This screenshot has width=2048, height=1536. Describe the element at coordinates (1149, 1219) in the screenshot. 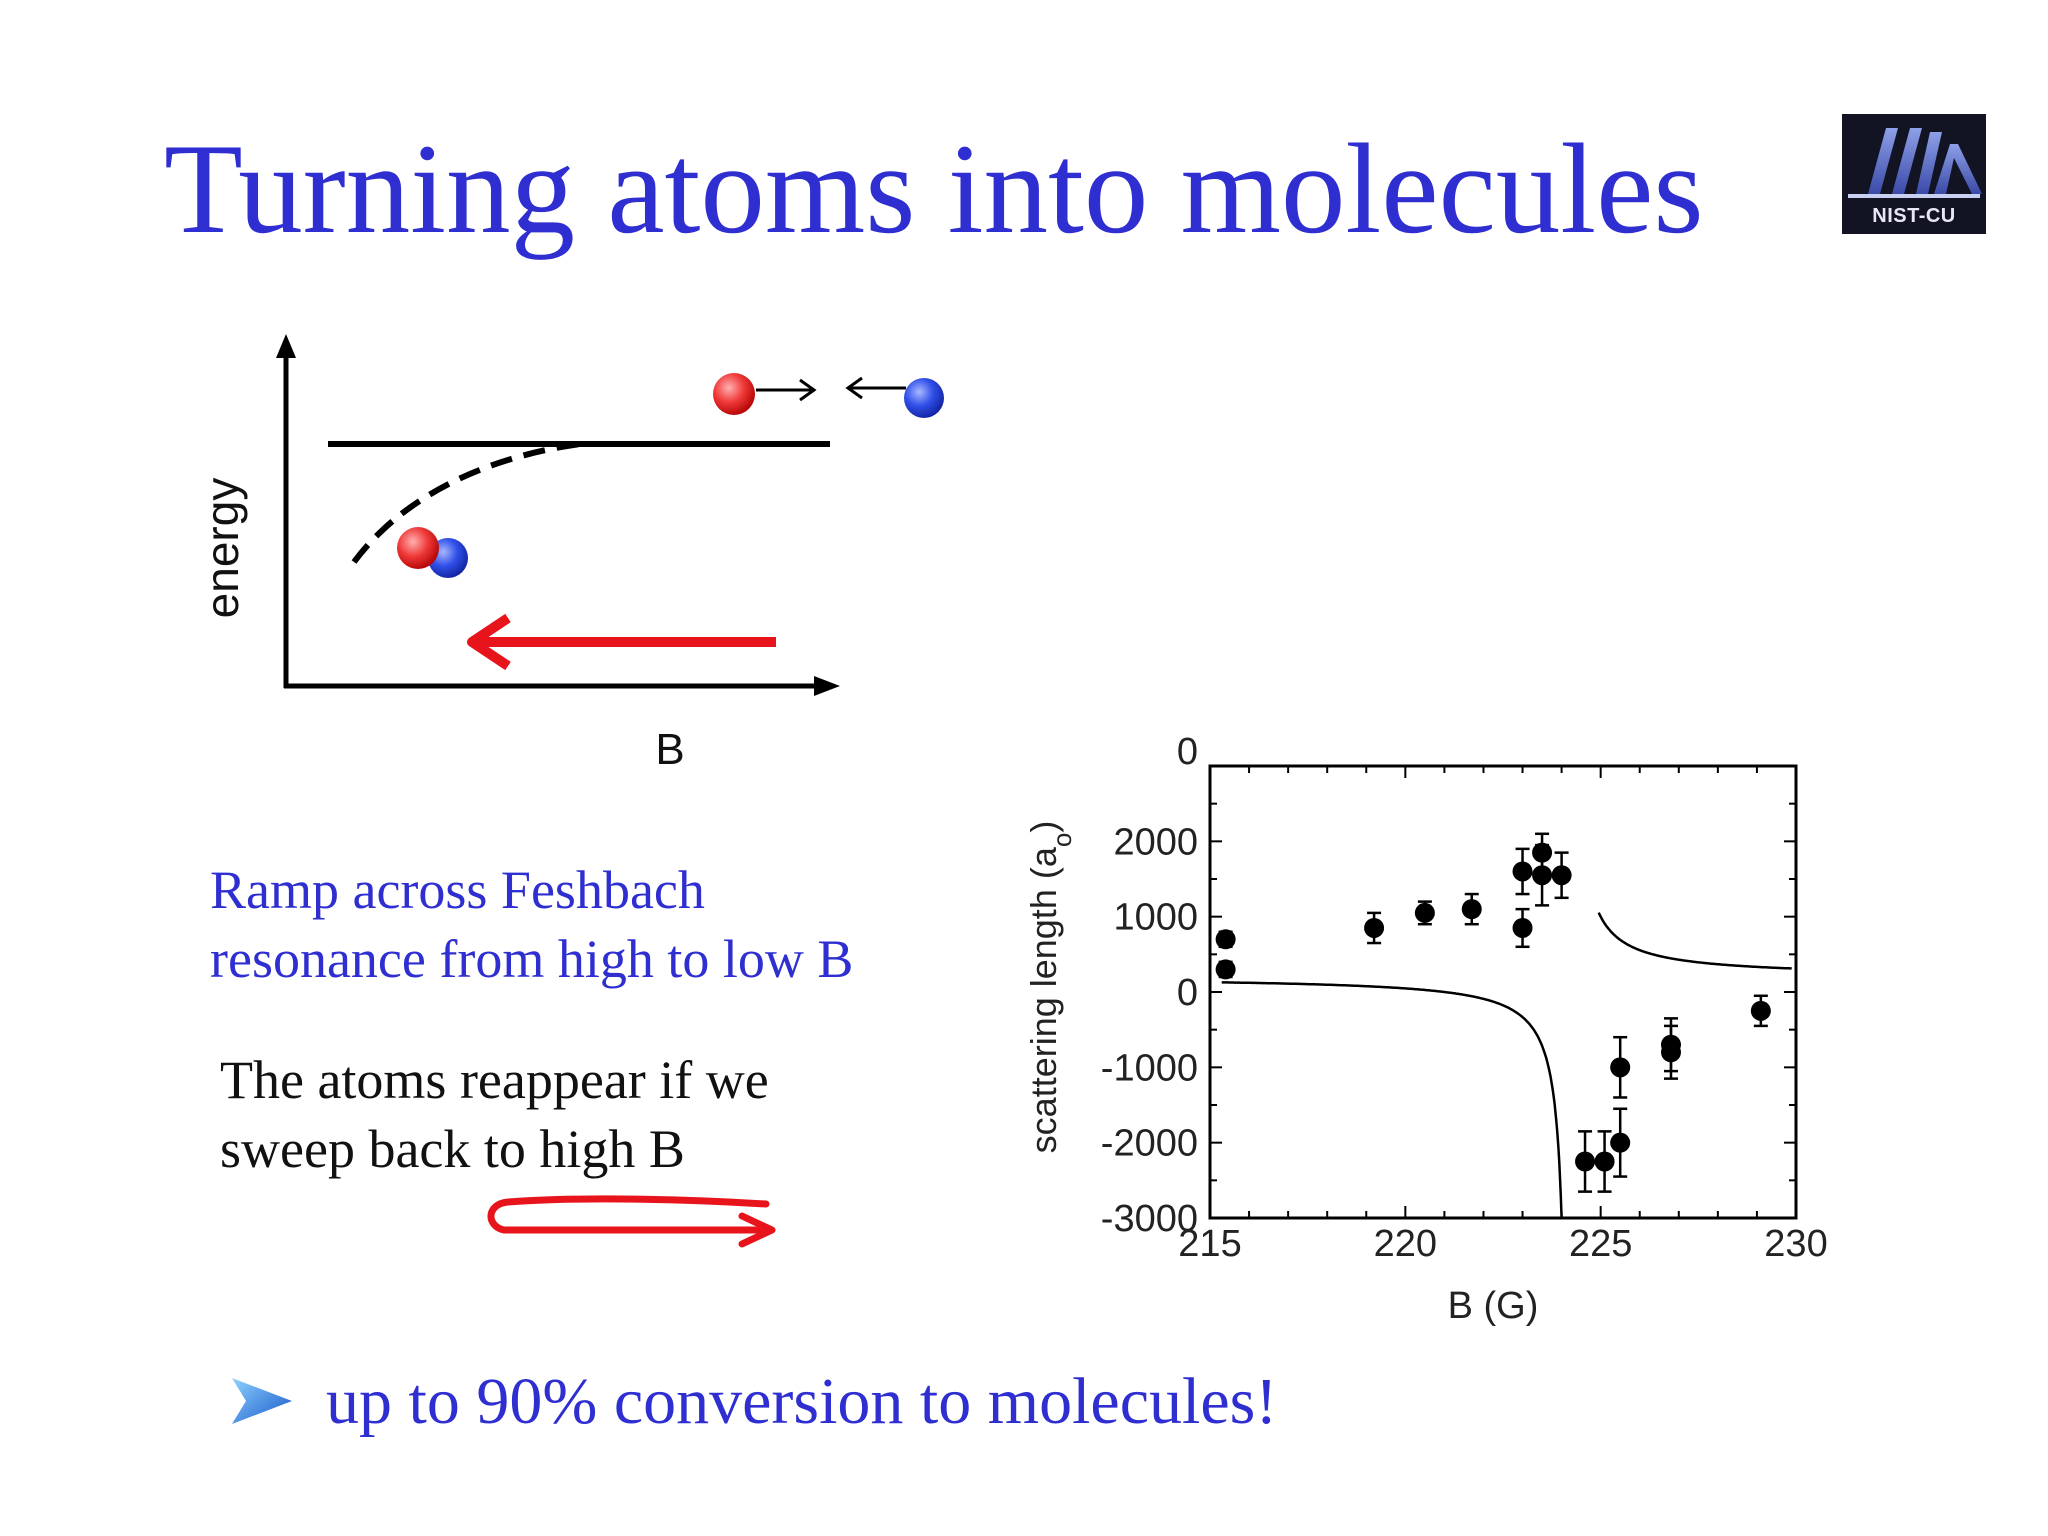

I see `y-tick-label: -3000` at that location.